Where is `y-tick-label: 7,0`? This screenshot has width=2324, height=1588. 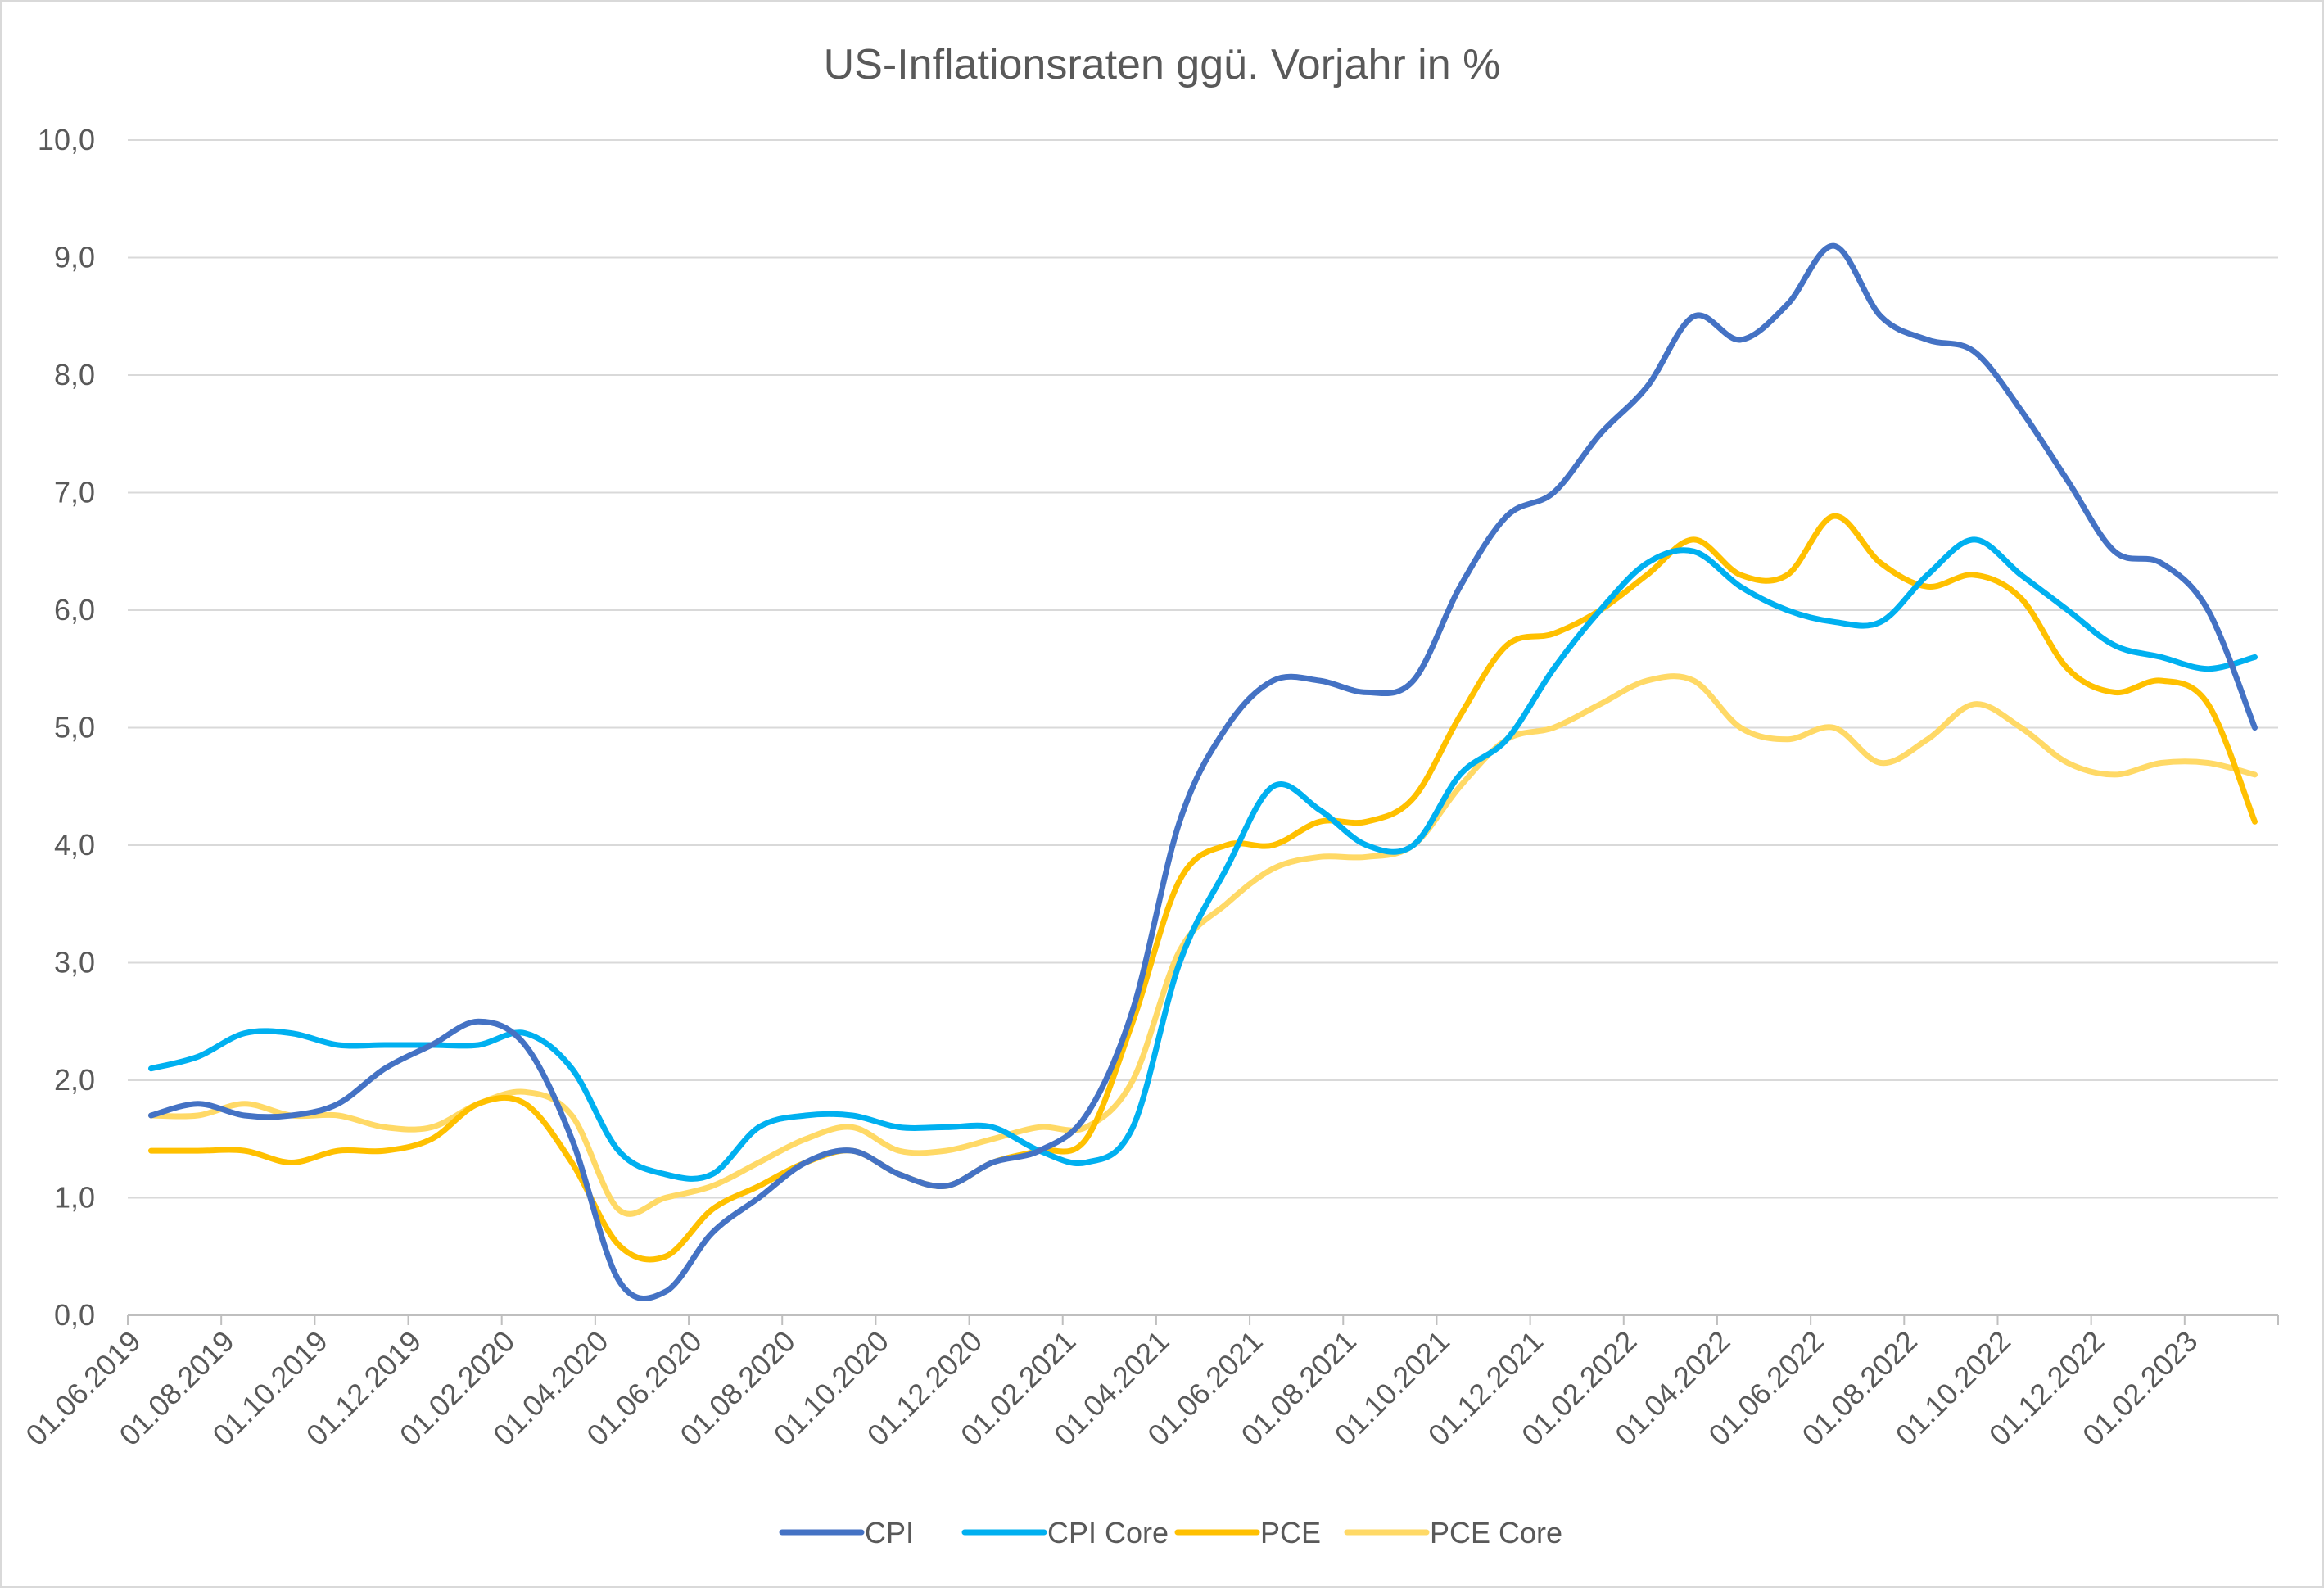 y-tick-label: 7,0 is located at coordinates (74, 493).